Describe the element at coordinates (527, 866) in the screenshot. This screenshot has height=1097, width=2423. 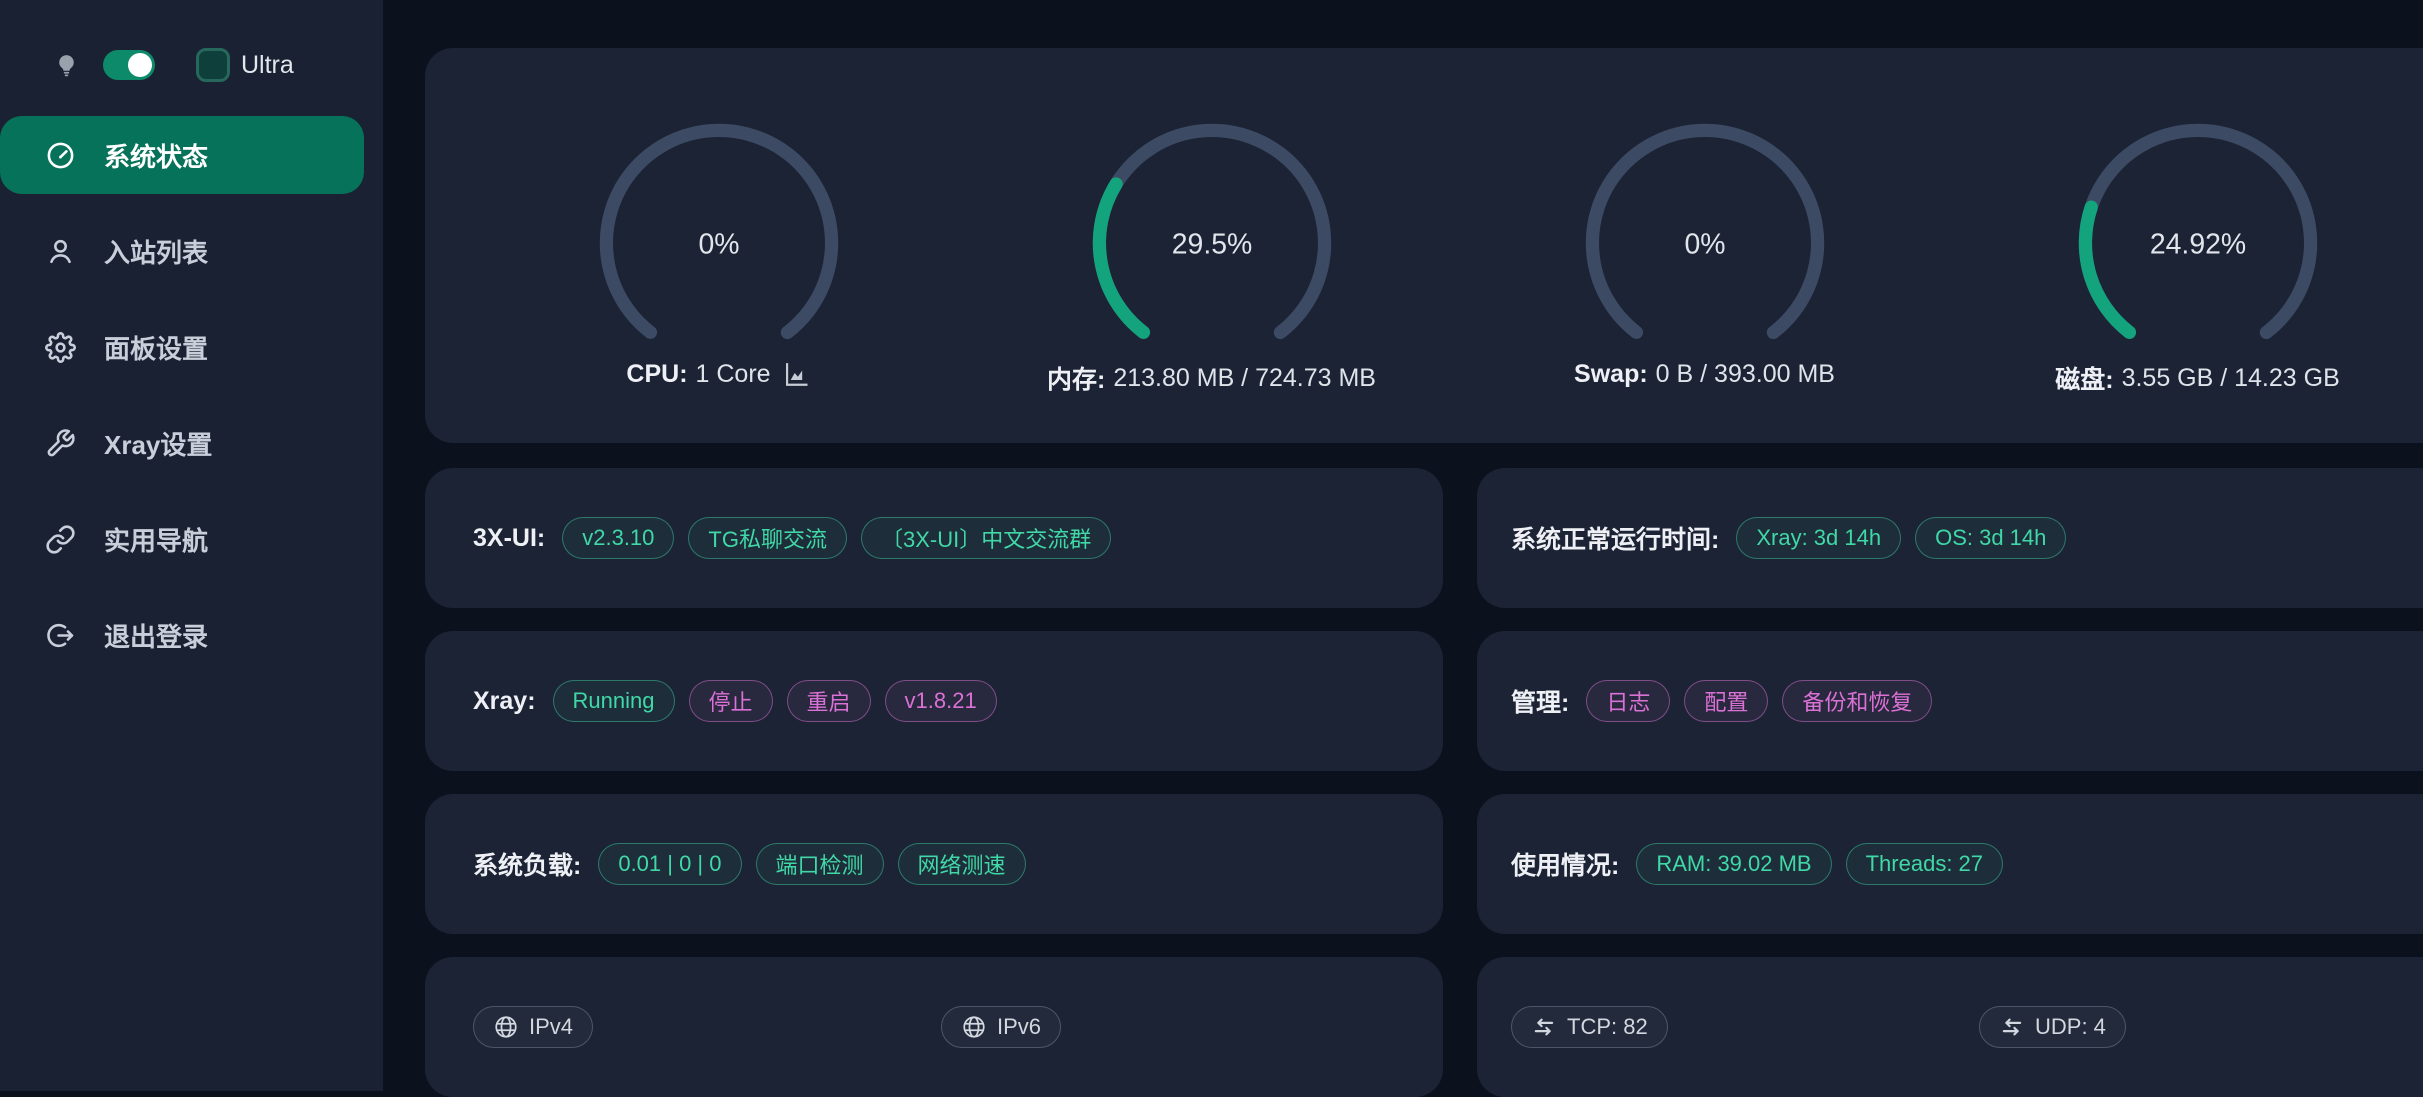
I see `load-label: 系统负载:` at that location.